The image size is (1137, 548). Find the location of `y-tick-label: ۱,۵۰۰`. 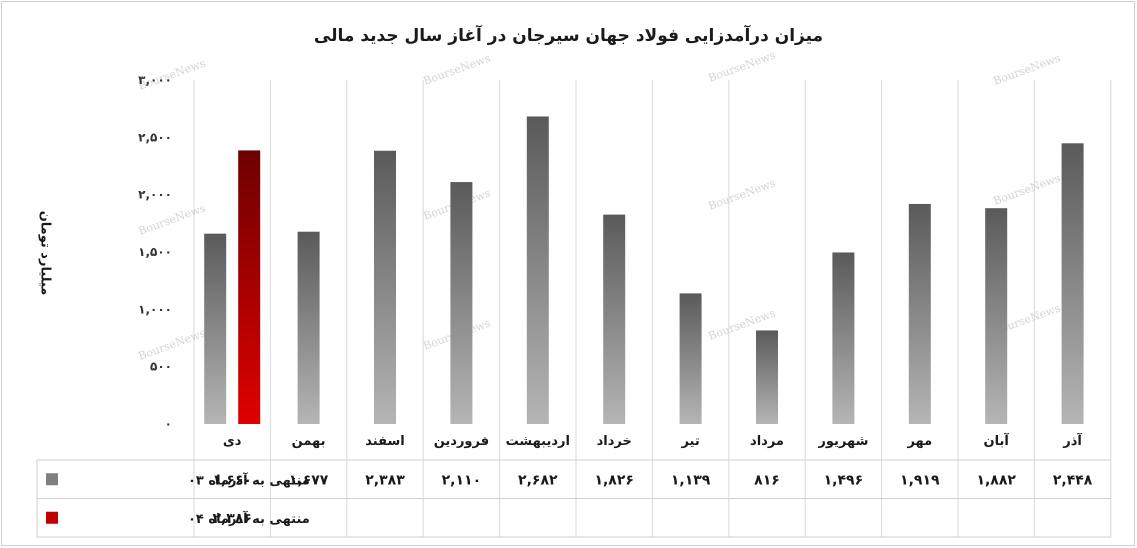

y-tick-label: ۱,۵۰۰ is located at coordinates (155, 252).